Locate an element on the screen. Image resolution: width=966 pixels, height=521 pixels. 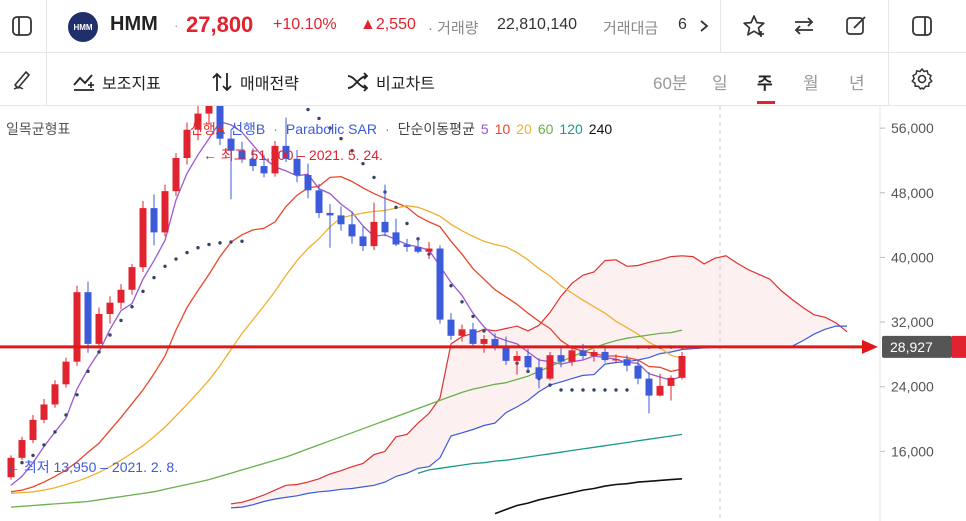
chevron-right-icon is located at coordinates (704, 26).